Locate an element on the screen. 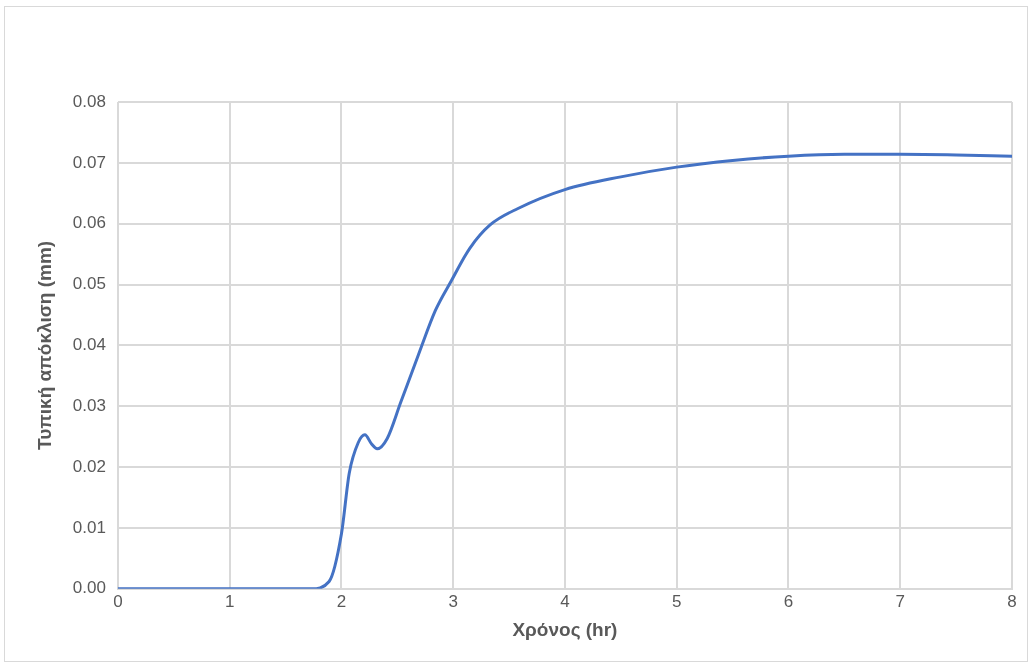 This screenshot has height=666, width=1033. x-tick-label: 8 is located at coordinates (1012, 601).